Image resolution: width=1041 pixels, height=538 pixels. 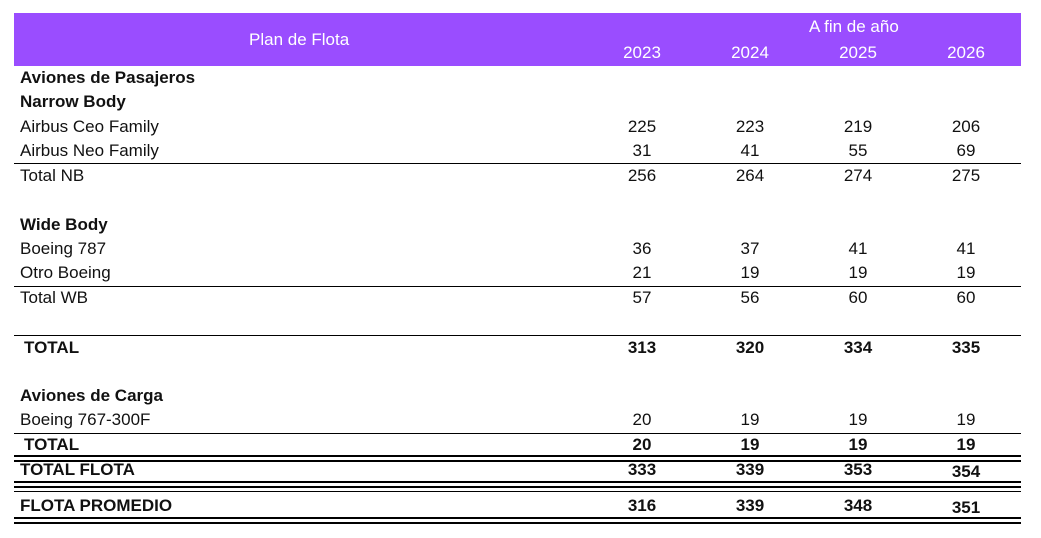 What do you see at coordinates (966, 248) in the screenshot?
I see `cell-2026: 41` at bounding box center [966, 248].